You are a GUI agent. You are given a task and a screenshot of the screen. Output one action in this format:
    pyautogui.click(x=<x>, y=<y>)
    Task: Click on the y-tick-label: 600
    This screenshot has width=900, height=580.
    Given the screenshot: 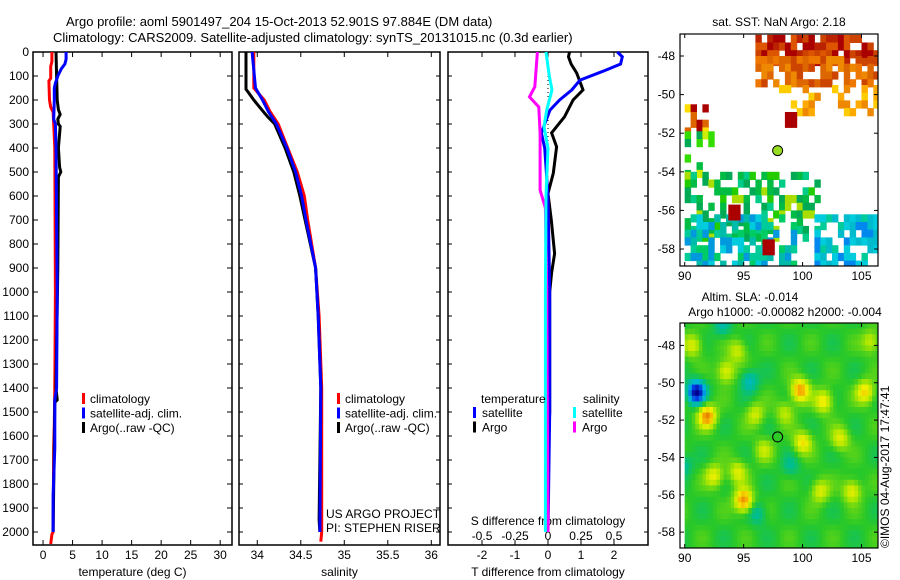 What is the action you would take?
    pyautogui.click(x=19, y=196)
    